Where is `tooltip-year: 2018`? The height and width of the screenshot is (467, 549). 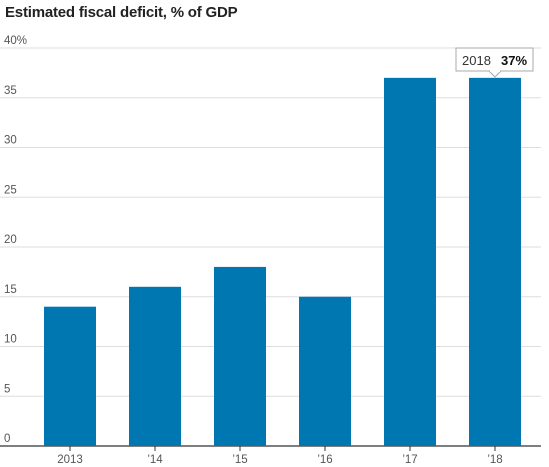
tooltip-year: 2018 is located at coordinates (476, 60).